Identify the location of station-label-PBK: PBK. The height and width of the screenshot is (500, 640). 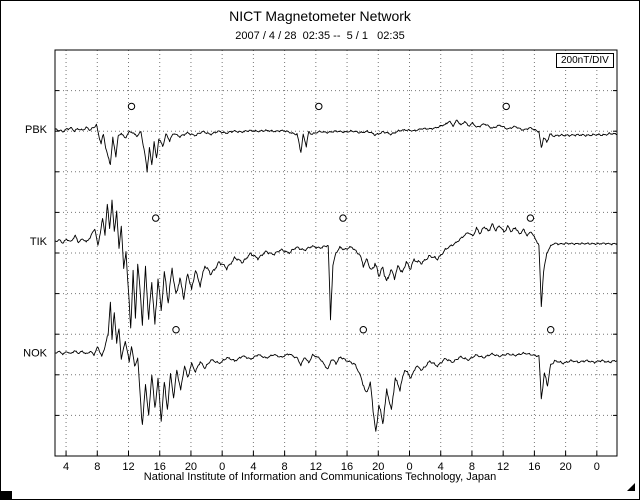
(36, 130).